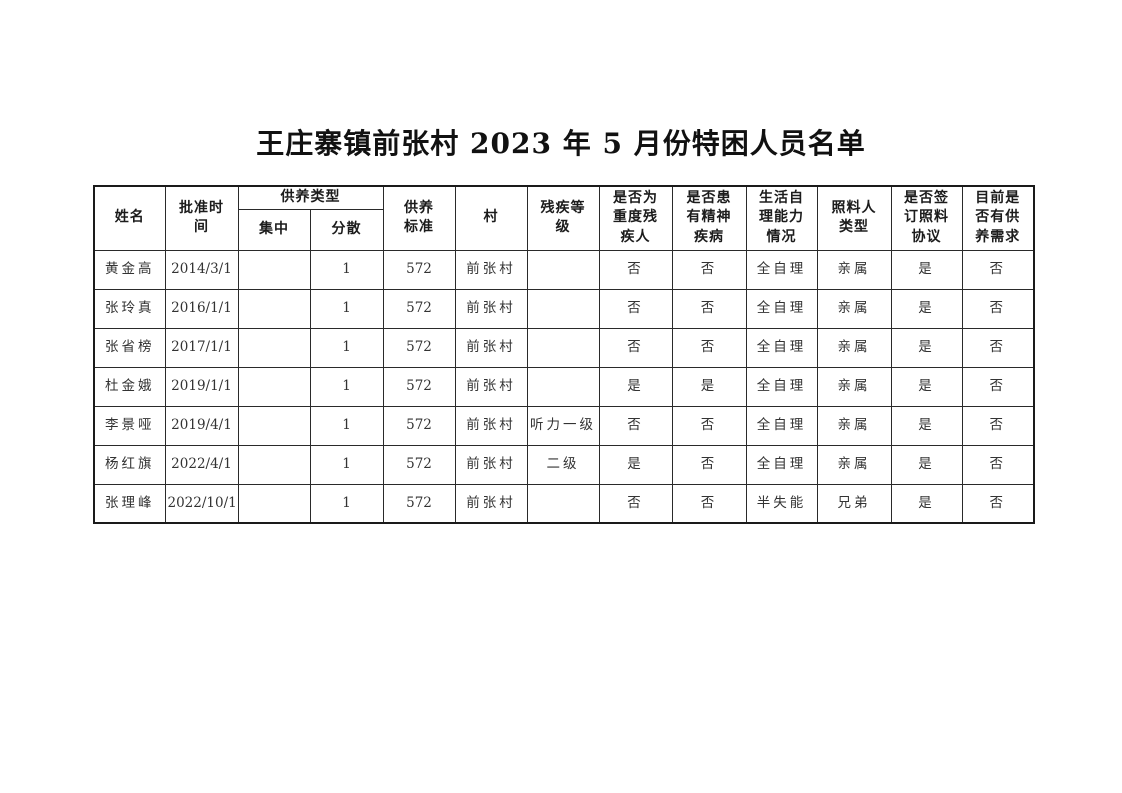 The width and height of the screenshot is (1122, 793). What do you see at coordinates (129, 425) in the screenshot?
I see `table-cell: 李景哑` at bounding box center [129, 425].